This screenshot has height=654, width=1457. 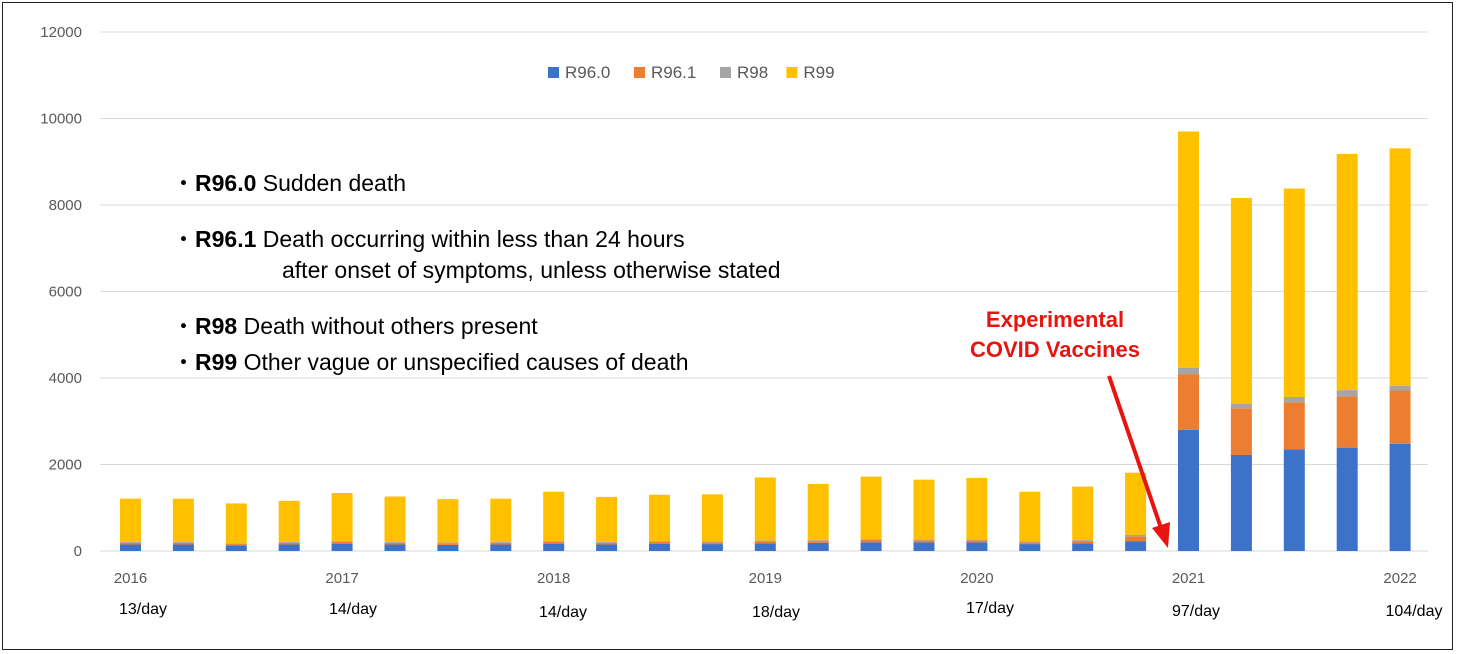 I want to click on per-day-label: 104/day, so click(x=1414, y=611).